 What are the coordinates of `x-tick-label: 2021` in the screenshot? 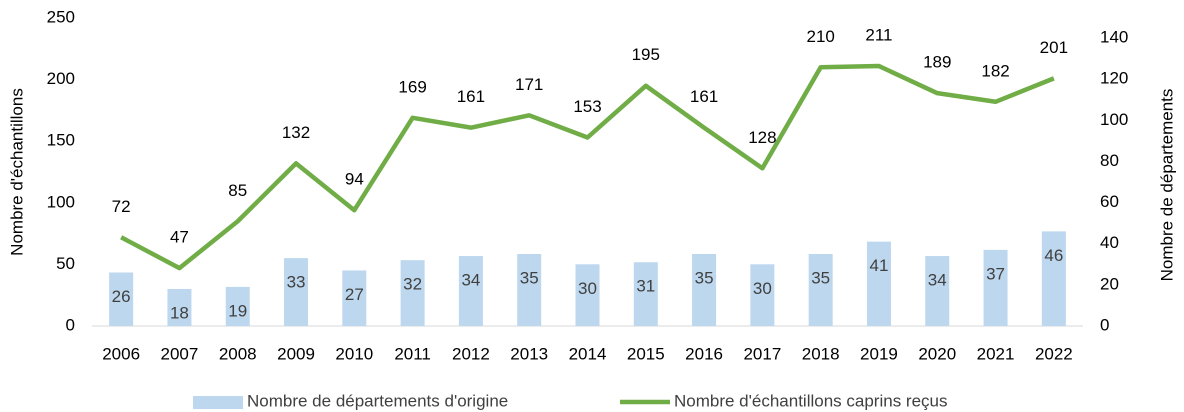 It's located at (996, 353).